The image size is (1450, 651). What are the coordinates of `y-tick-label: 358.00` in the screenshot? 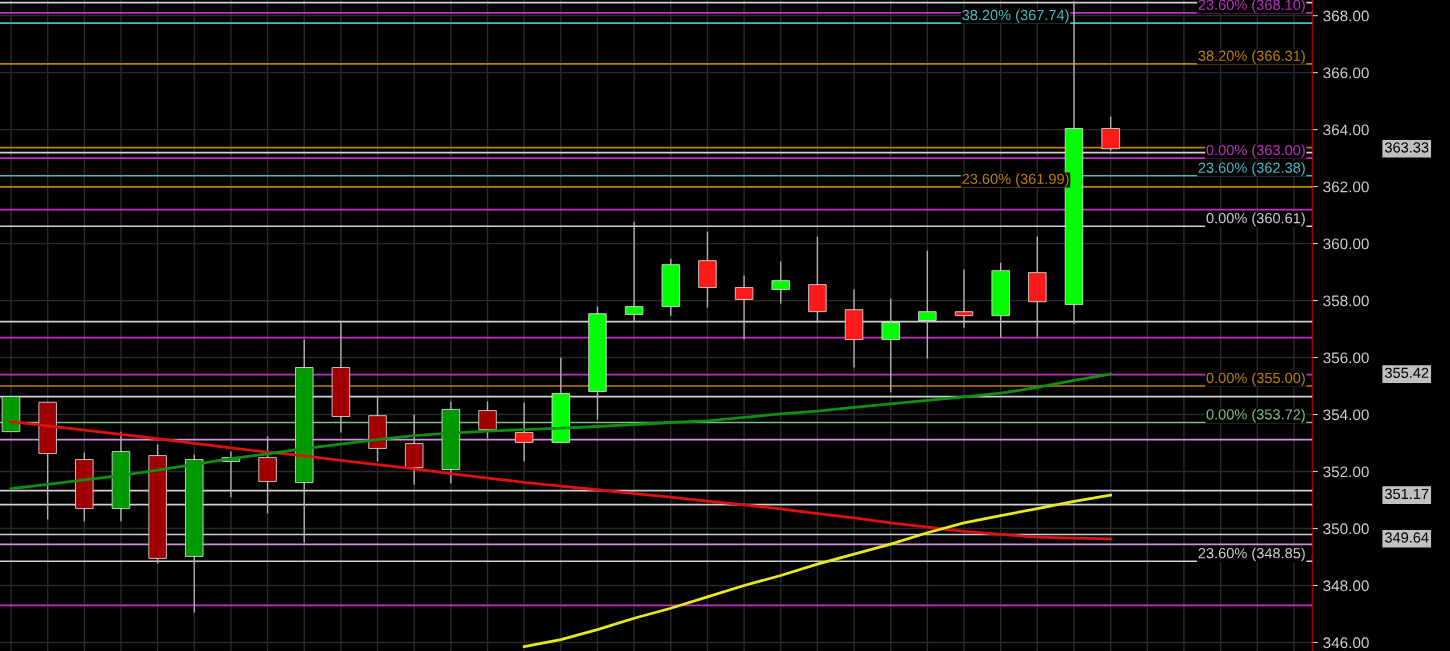 It's located at (1346, 301).